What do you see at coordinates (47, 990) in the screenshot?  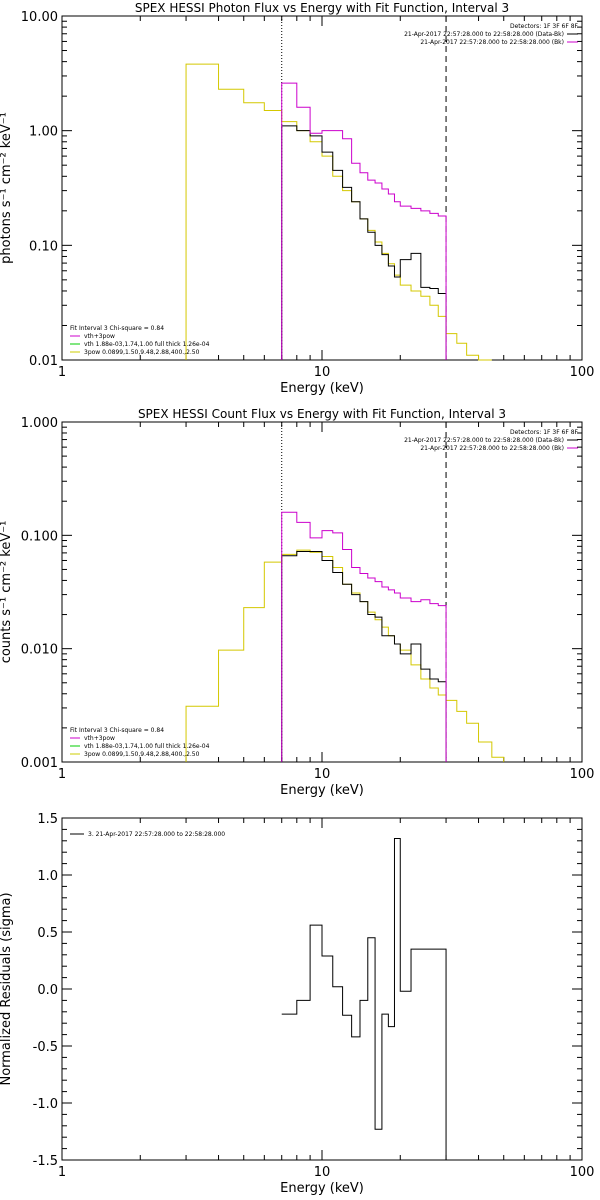 I see `y-tick-label: 0.0` at bounding box center [47, 990].